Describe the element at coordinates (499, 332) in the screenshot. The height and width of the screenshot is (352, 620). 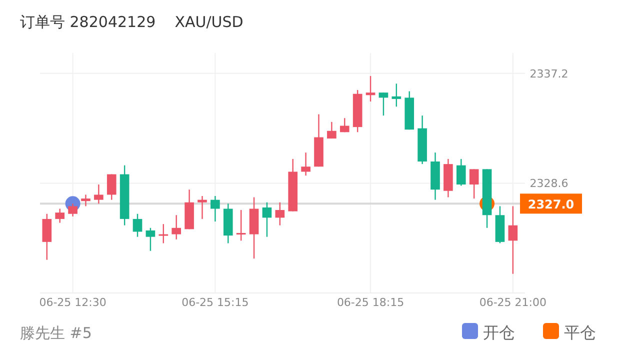
I see `legend-label: 开仓` at that location.